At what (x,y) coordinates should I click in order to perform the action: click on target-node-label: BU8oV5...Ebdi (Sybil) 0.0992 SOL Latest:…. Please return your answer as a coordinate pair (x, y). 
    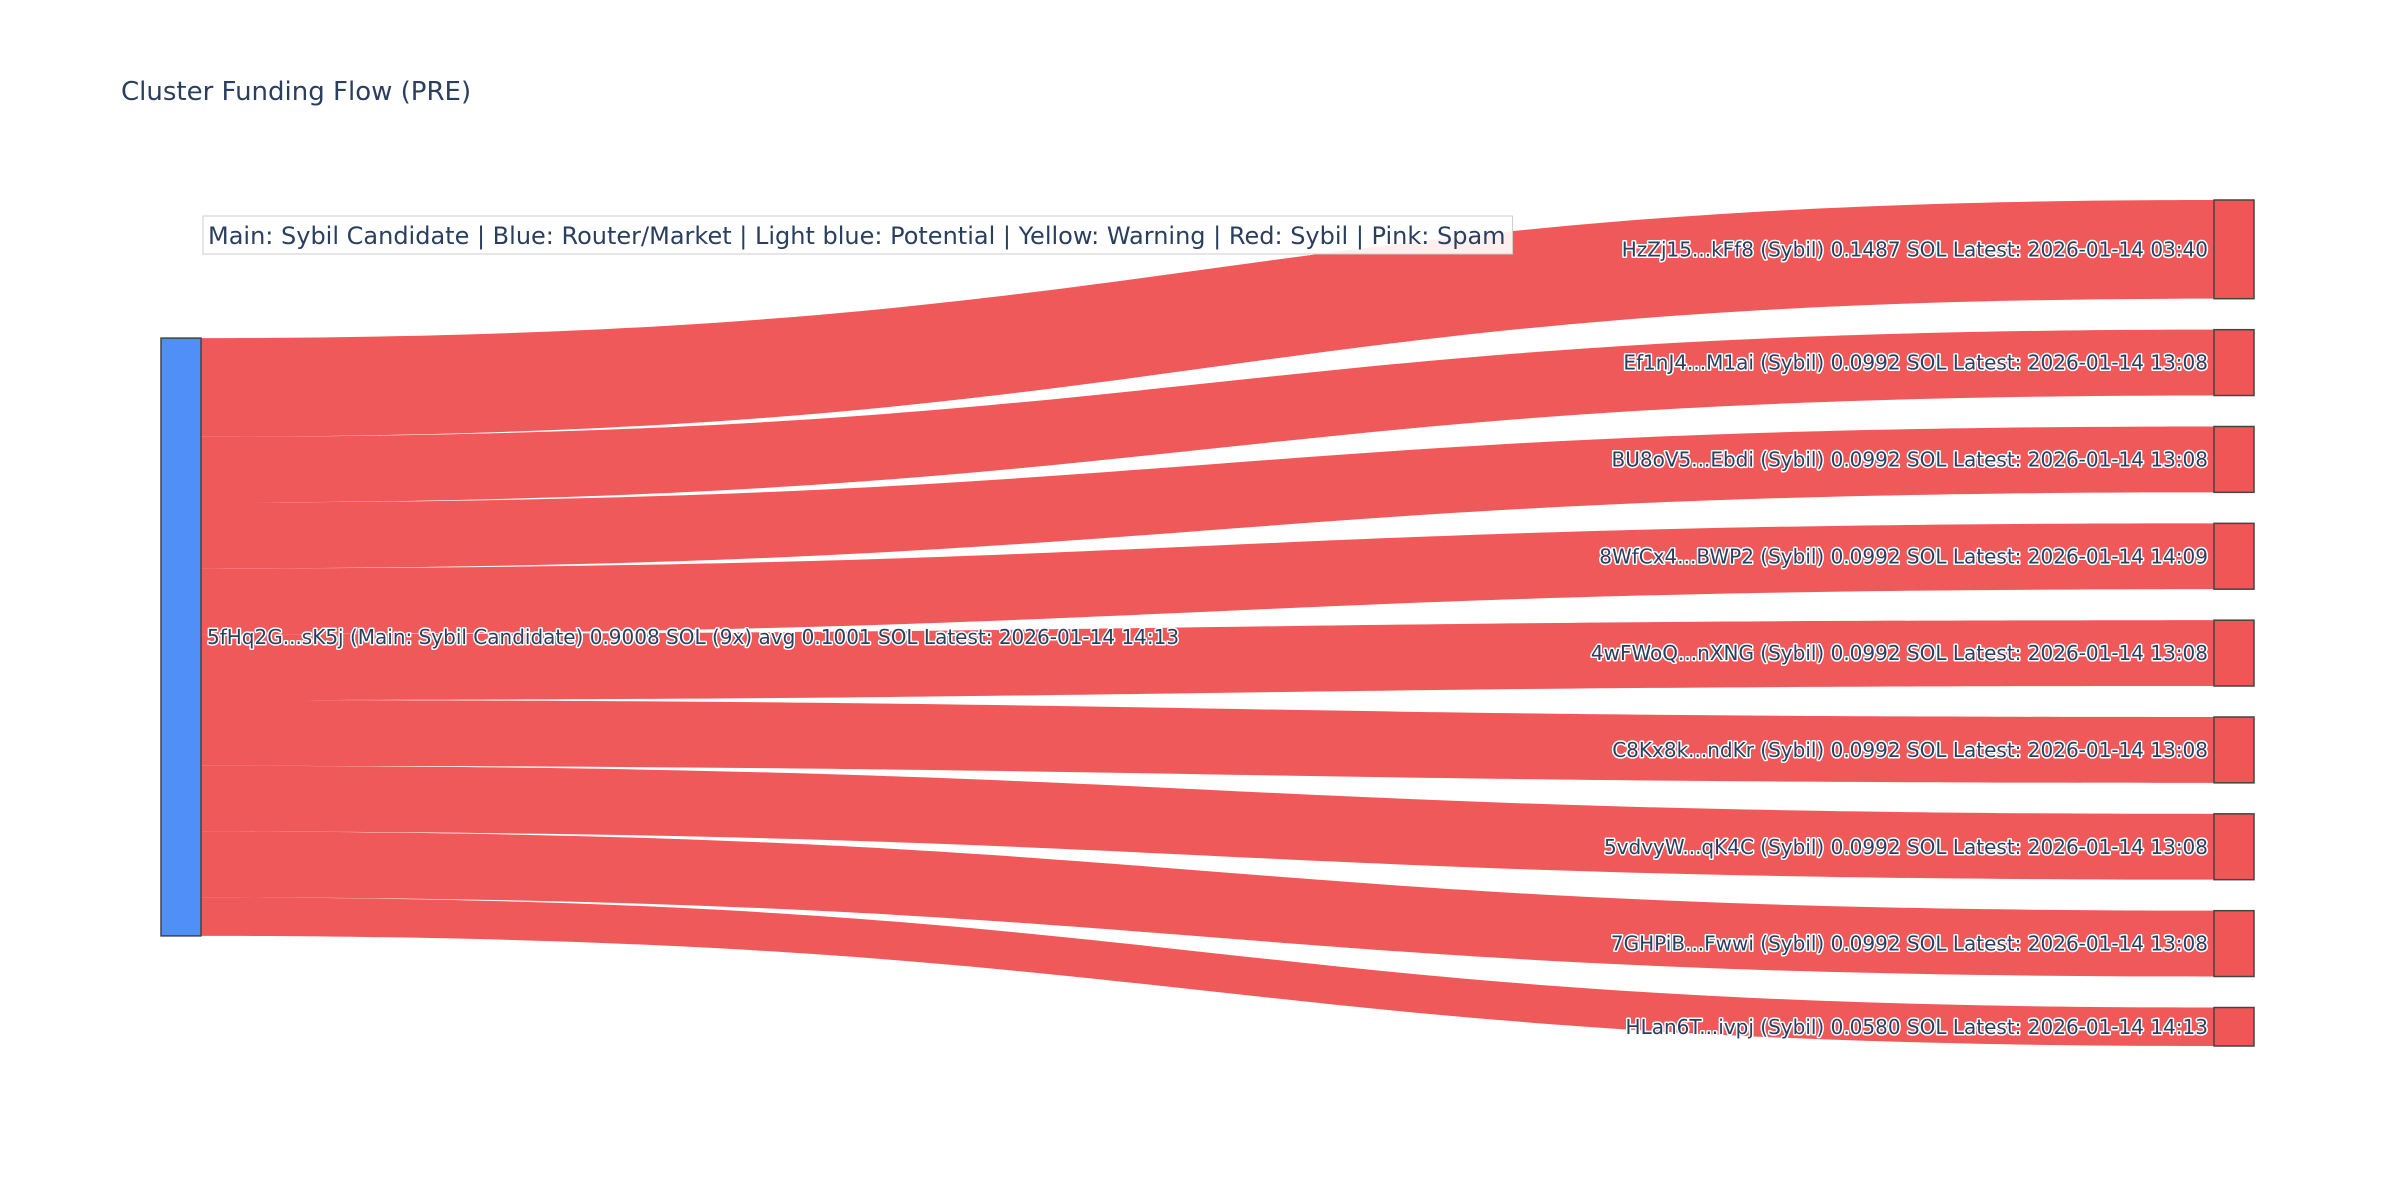
    Looking at the image, I should click on (1910, 459).